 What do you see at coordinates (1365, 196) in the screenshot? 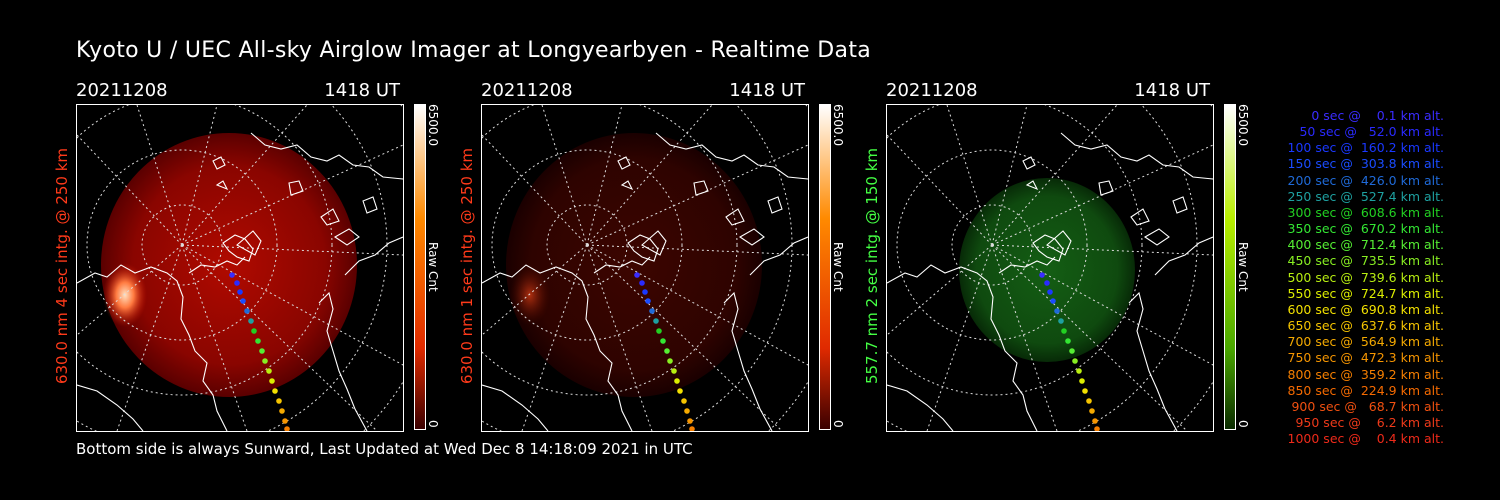
I see `legend-row: 250 sec @ 527.4 km alt.` at bounding box center [1365, 196].